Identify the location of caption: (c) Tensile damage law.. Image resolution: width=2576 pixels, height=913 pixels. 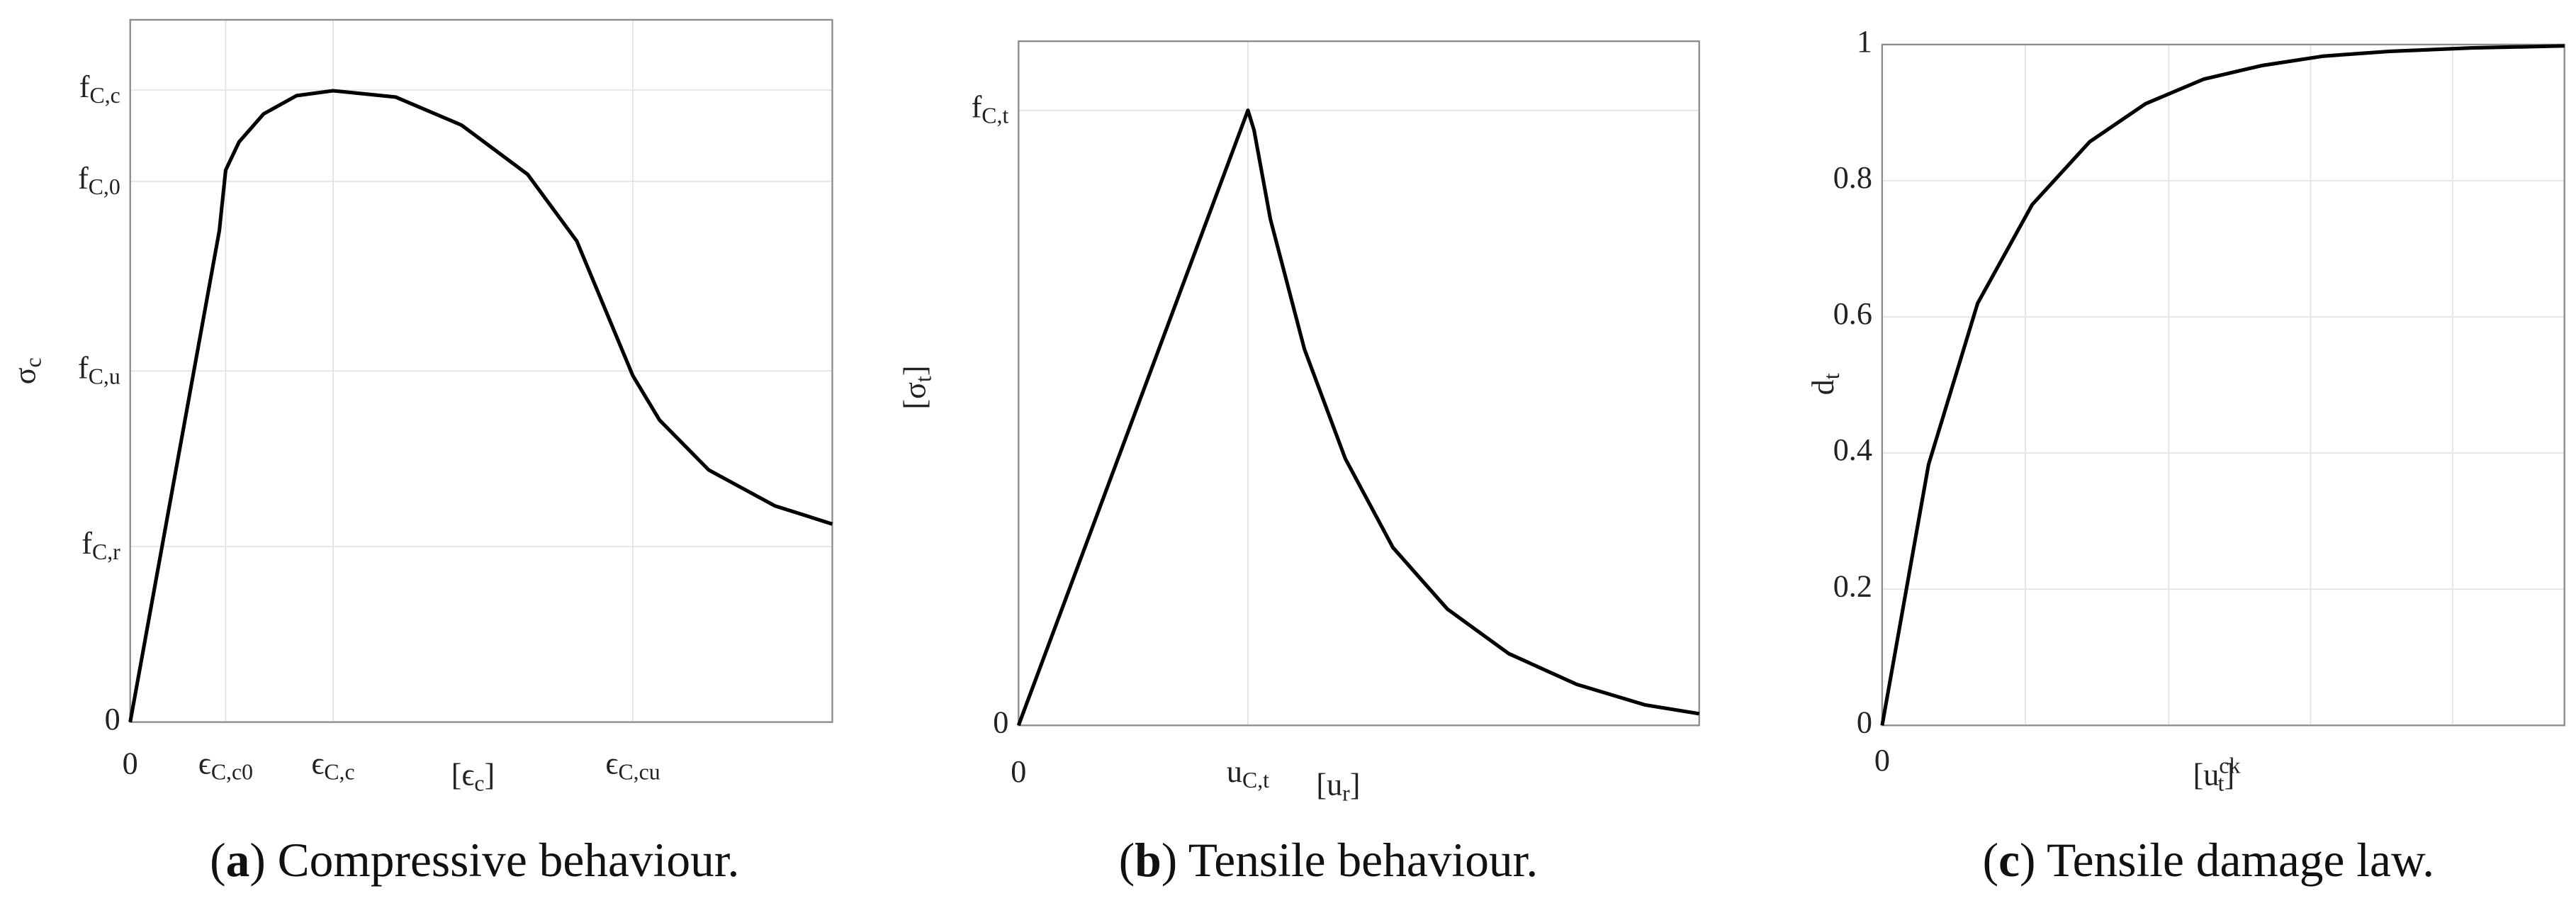
(2209, 860).